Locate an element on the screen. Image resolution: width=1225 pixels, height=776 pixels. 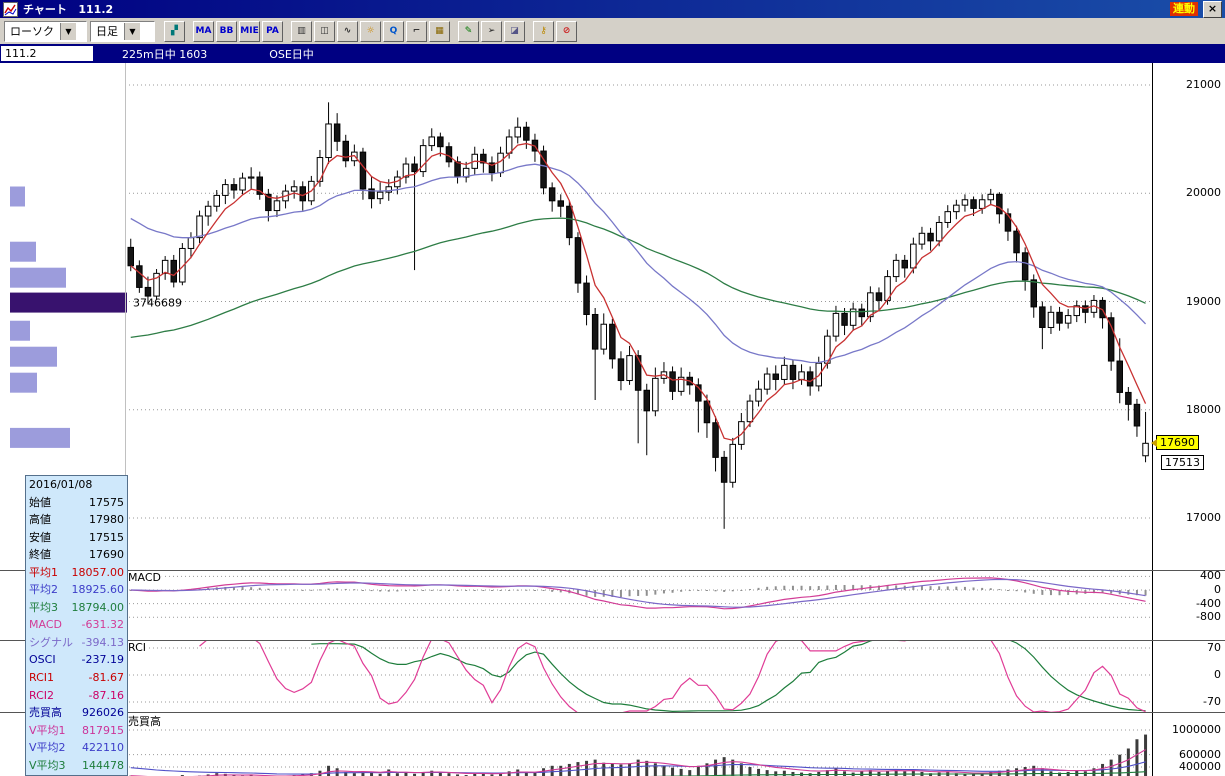
mie-indicator-icon: MIE is located at coordinates (249, 31).